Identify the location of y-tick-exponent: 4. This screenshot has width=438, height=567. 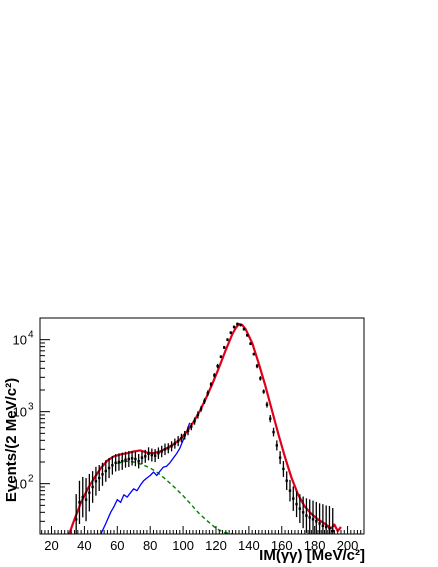
(31, 335).